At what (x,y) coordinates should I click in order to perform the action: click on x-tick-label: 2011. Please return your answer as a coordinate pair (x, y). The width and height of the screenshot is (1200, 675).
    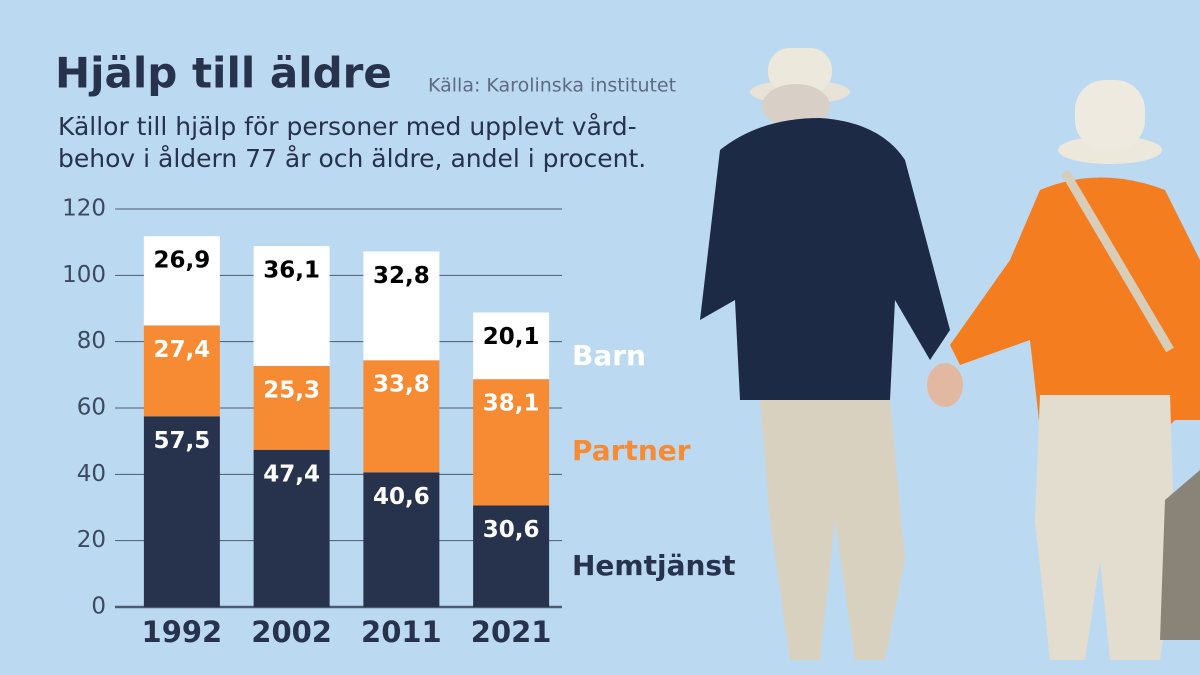
    Looking at the image, I should click on (401, 632).